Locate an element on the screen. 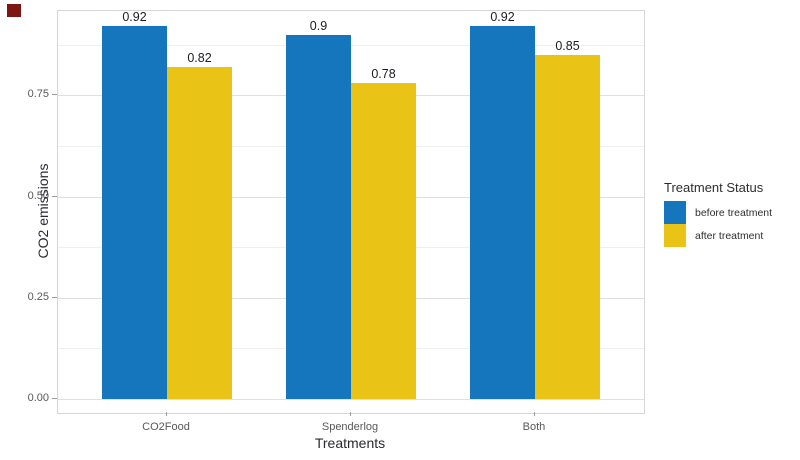 The height and width of the screenshot is (460, 800). bar-value-label: 0.85 is located at coordinates (567, 45).